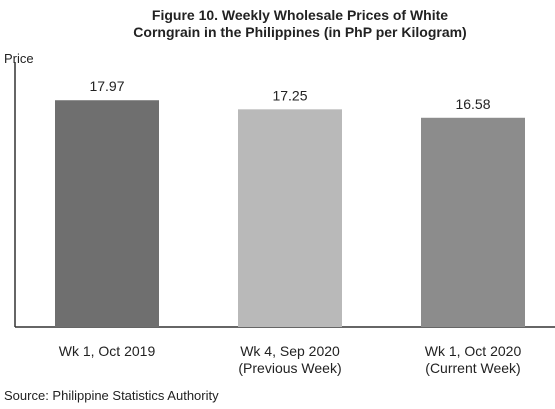 This screenshot has height=409, width=555. What do you see at coordinates (289, 359) in the screenshot?
I see `x-tick-label: Wk 4, Sep 2020 (Previous Week)` at bounding box center [289, 359].